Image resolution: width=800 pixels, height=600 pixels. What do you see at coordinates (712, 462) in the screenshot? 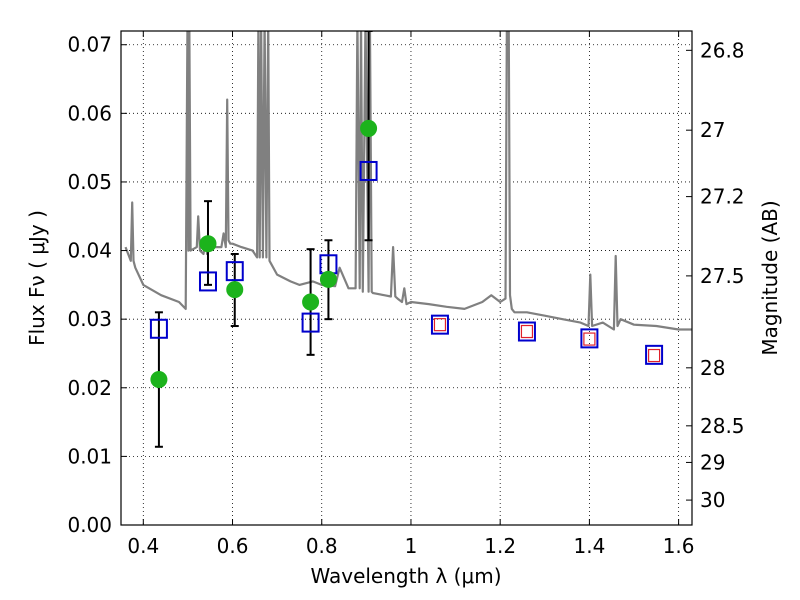
I see `right-tick-label: 29` at bounding box center [712, 462].